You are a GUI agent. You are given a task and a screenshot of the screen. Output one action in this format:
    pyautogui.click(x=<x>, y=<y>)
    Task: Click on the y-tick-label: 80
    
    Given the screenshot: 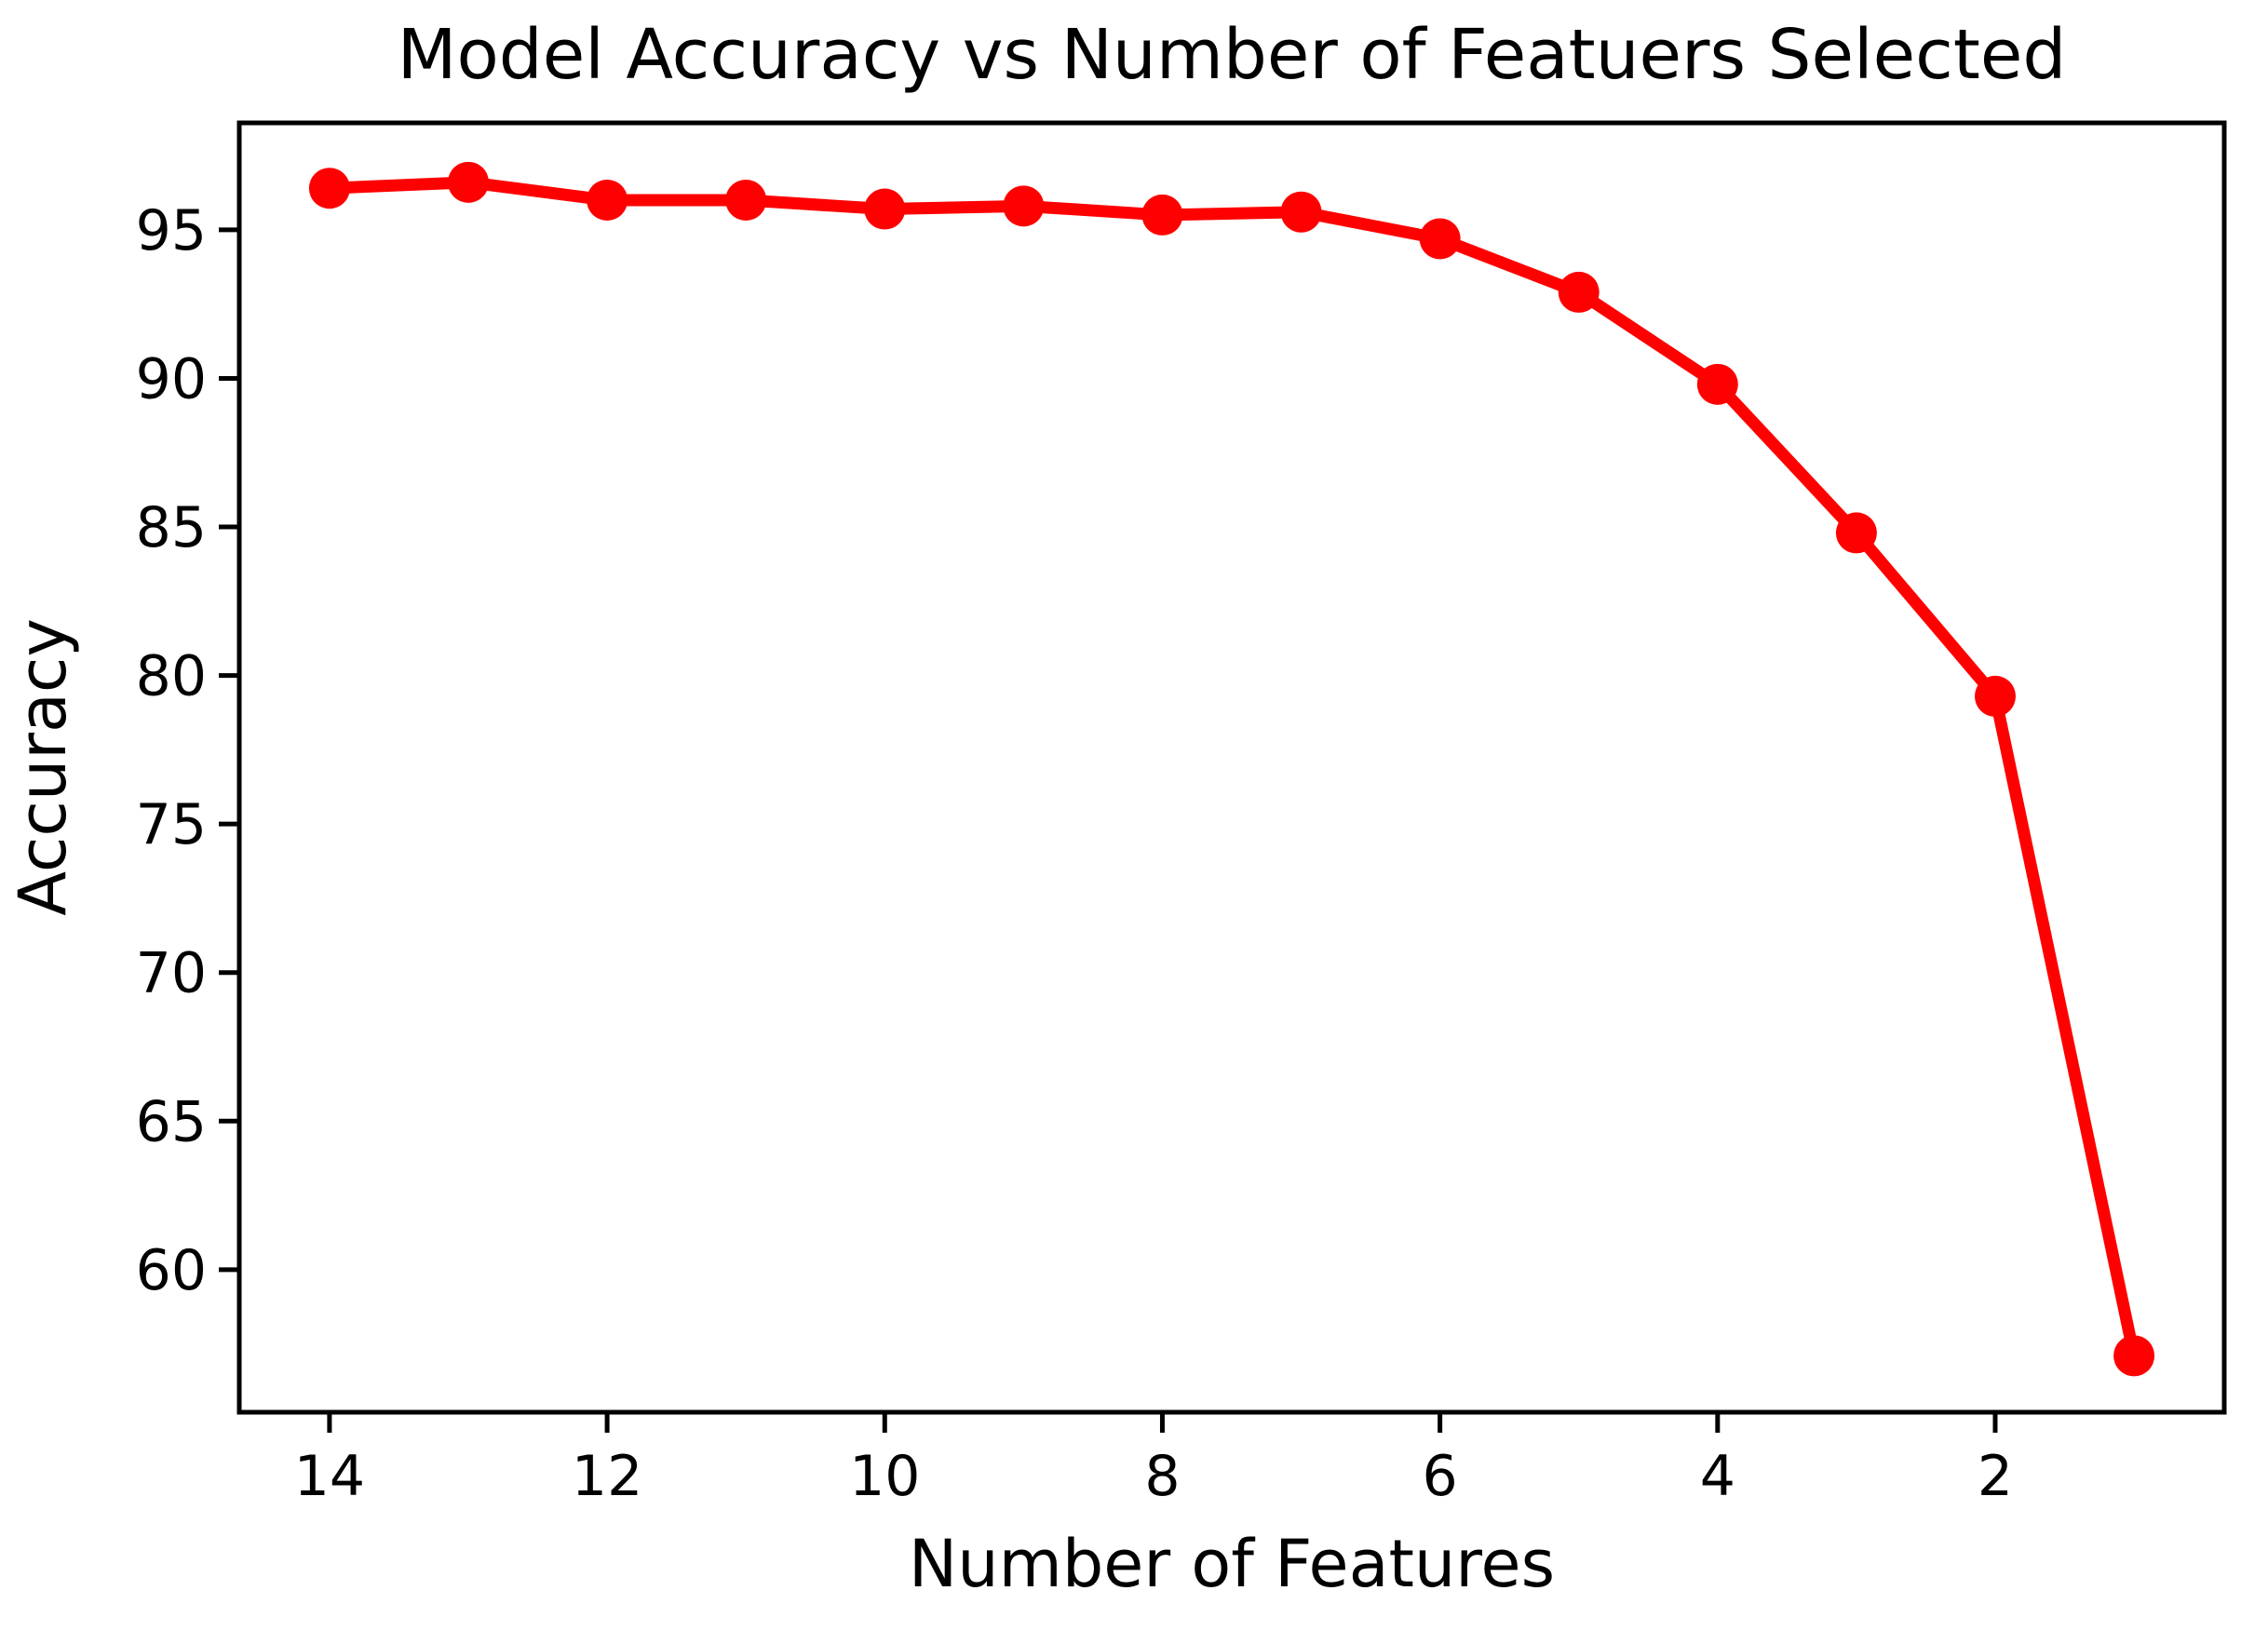 What is the action you would take?
    pyautogui.click(x=171, y=677)
    